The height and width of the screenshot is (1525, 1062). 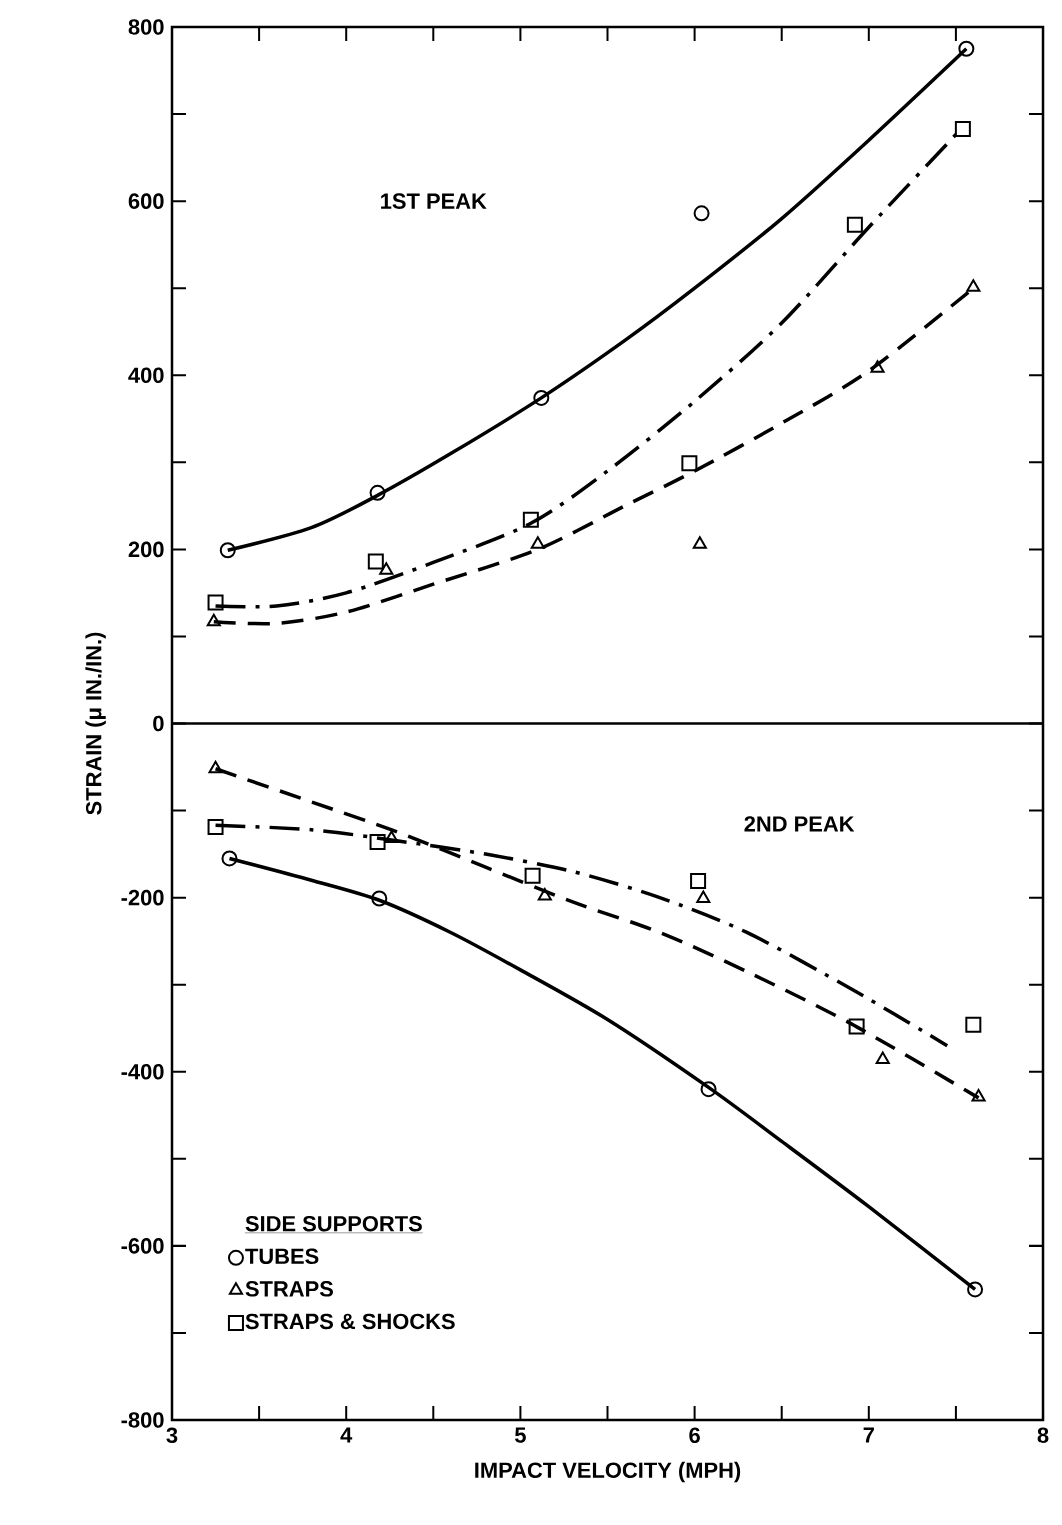 What do you see at coordinates (142, 897) in the screenshot?
I see `y-tick-label: -200` at bounding box center [142, 897].